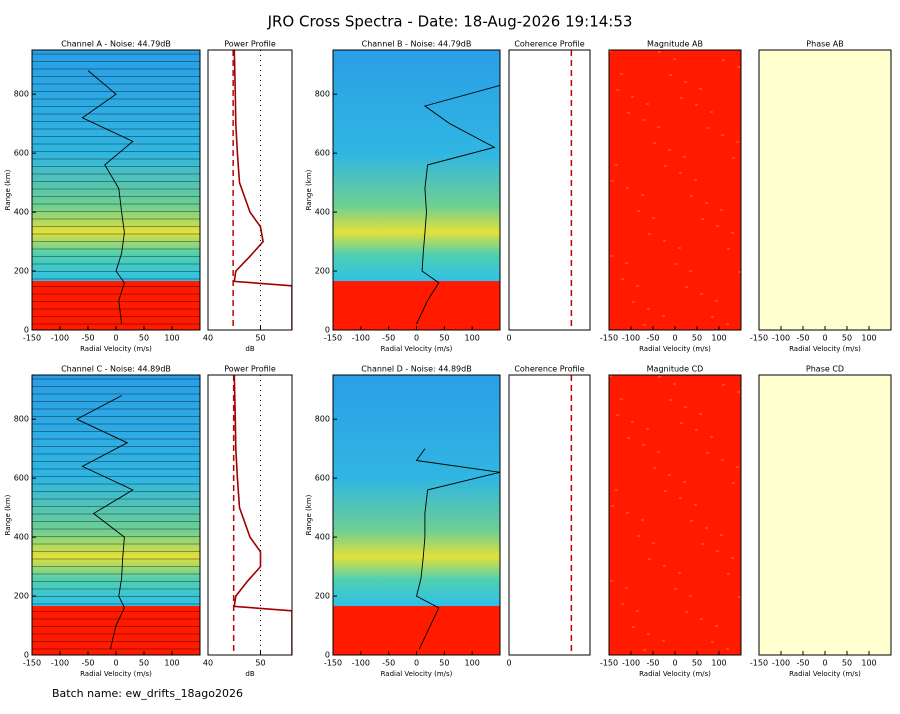  I want to click on panel-title: Channel C - Noise: 44.89dB, so click(116, 369).